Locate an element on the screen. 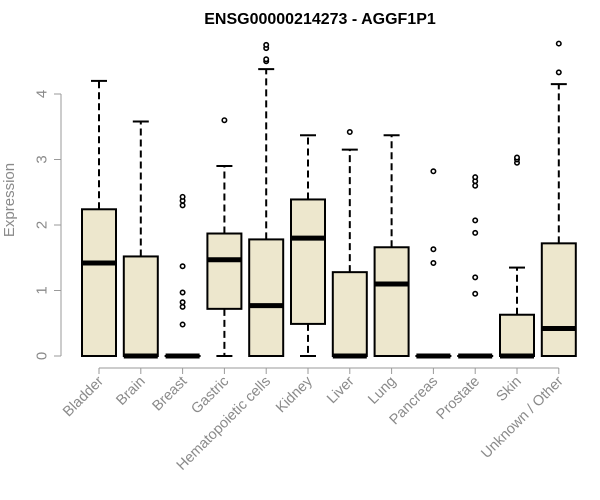 The height and width of the screenshot is (500, 600). y-tick-label: 1 is located at coordinates (42, 290).